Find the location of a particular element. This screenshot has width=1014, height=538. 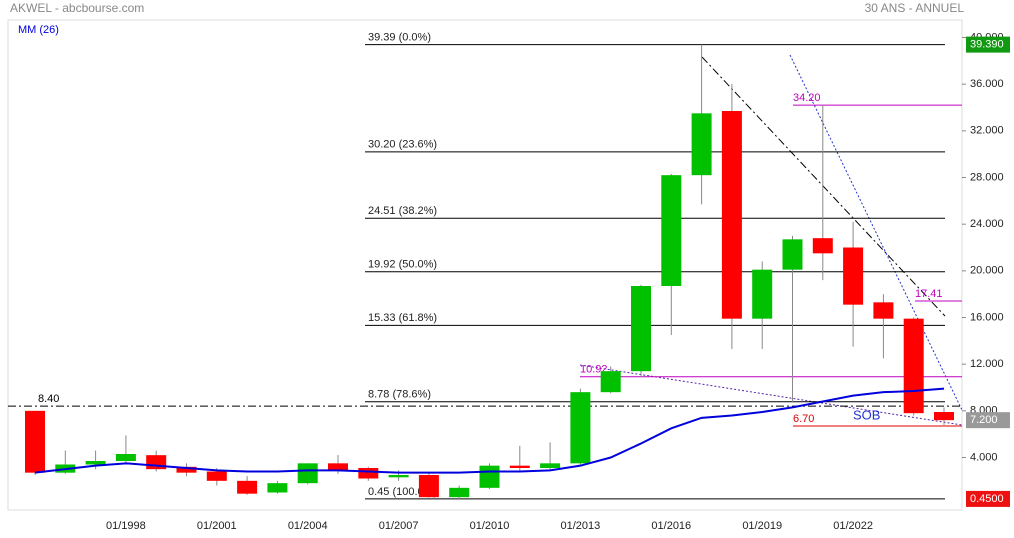

y-tick-label: 28.000 is located at coordinates (987, 177).